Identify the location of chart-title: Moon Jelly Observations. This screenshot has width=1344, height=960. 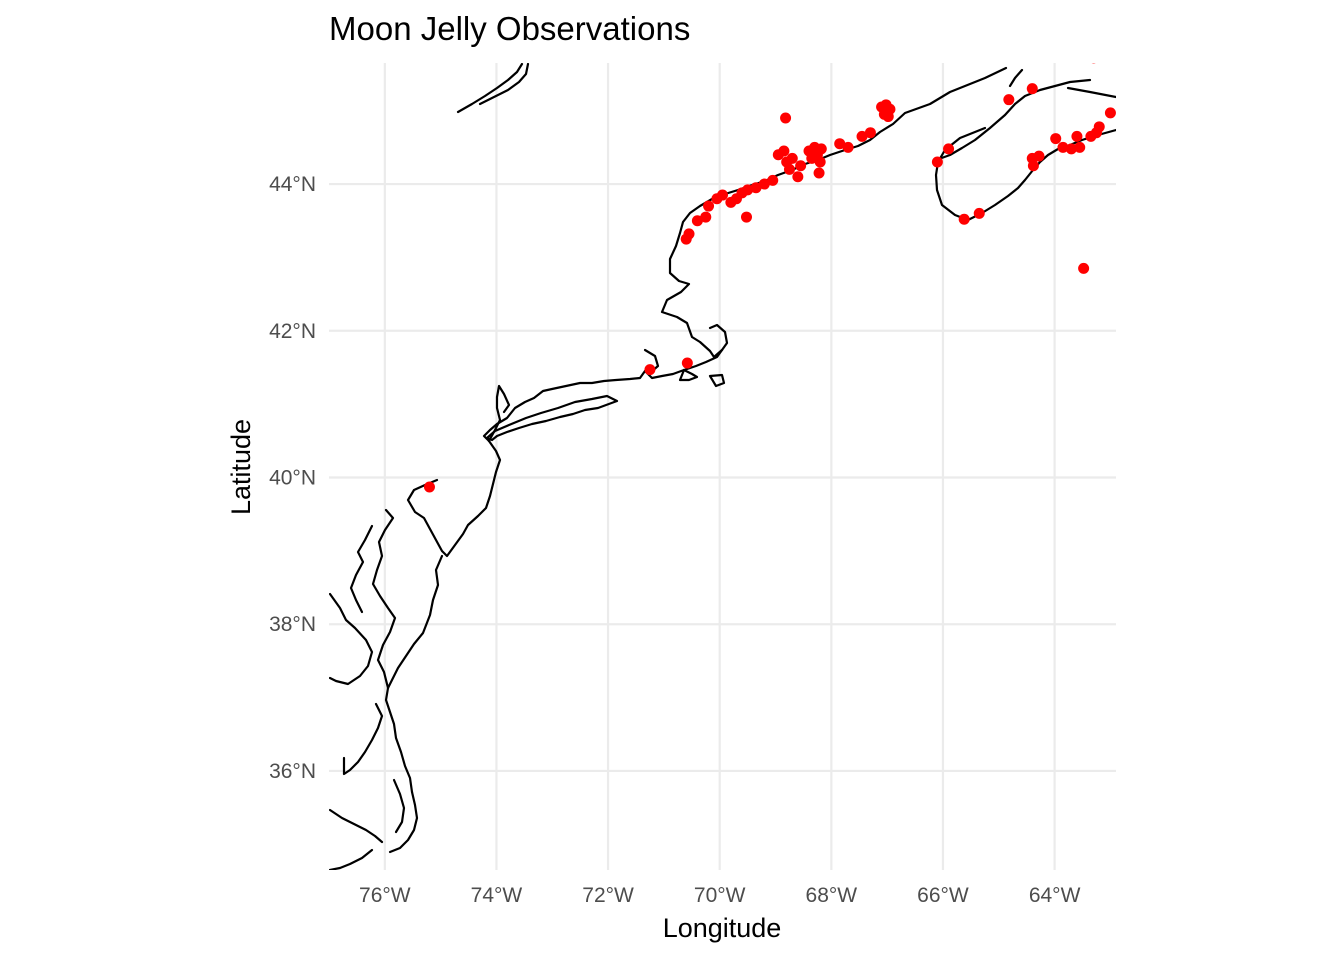
(509, 28).